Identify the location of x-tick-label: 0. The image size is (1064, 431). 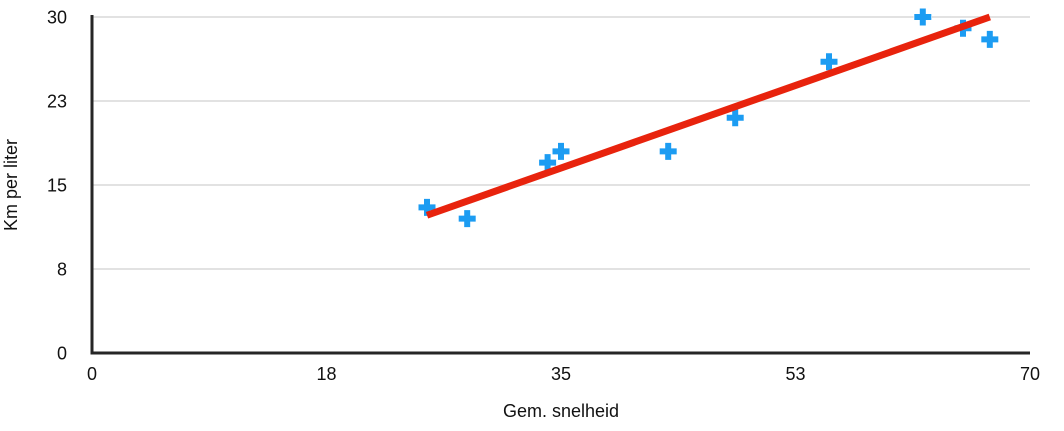
(92, 374).